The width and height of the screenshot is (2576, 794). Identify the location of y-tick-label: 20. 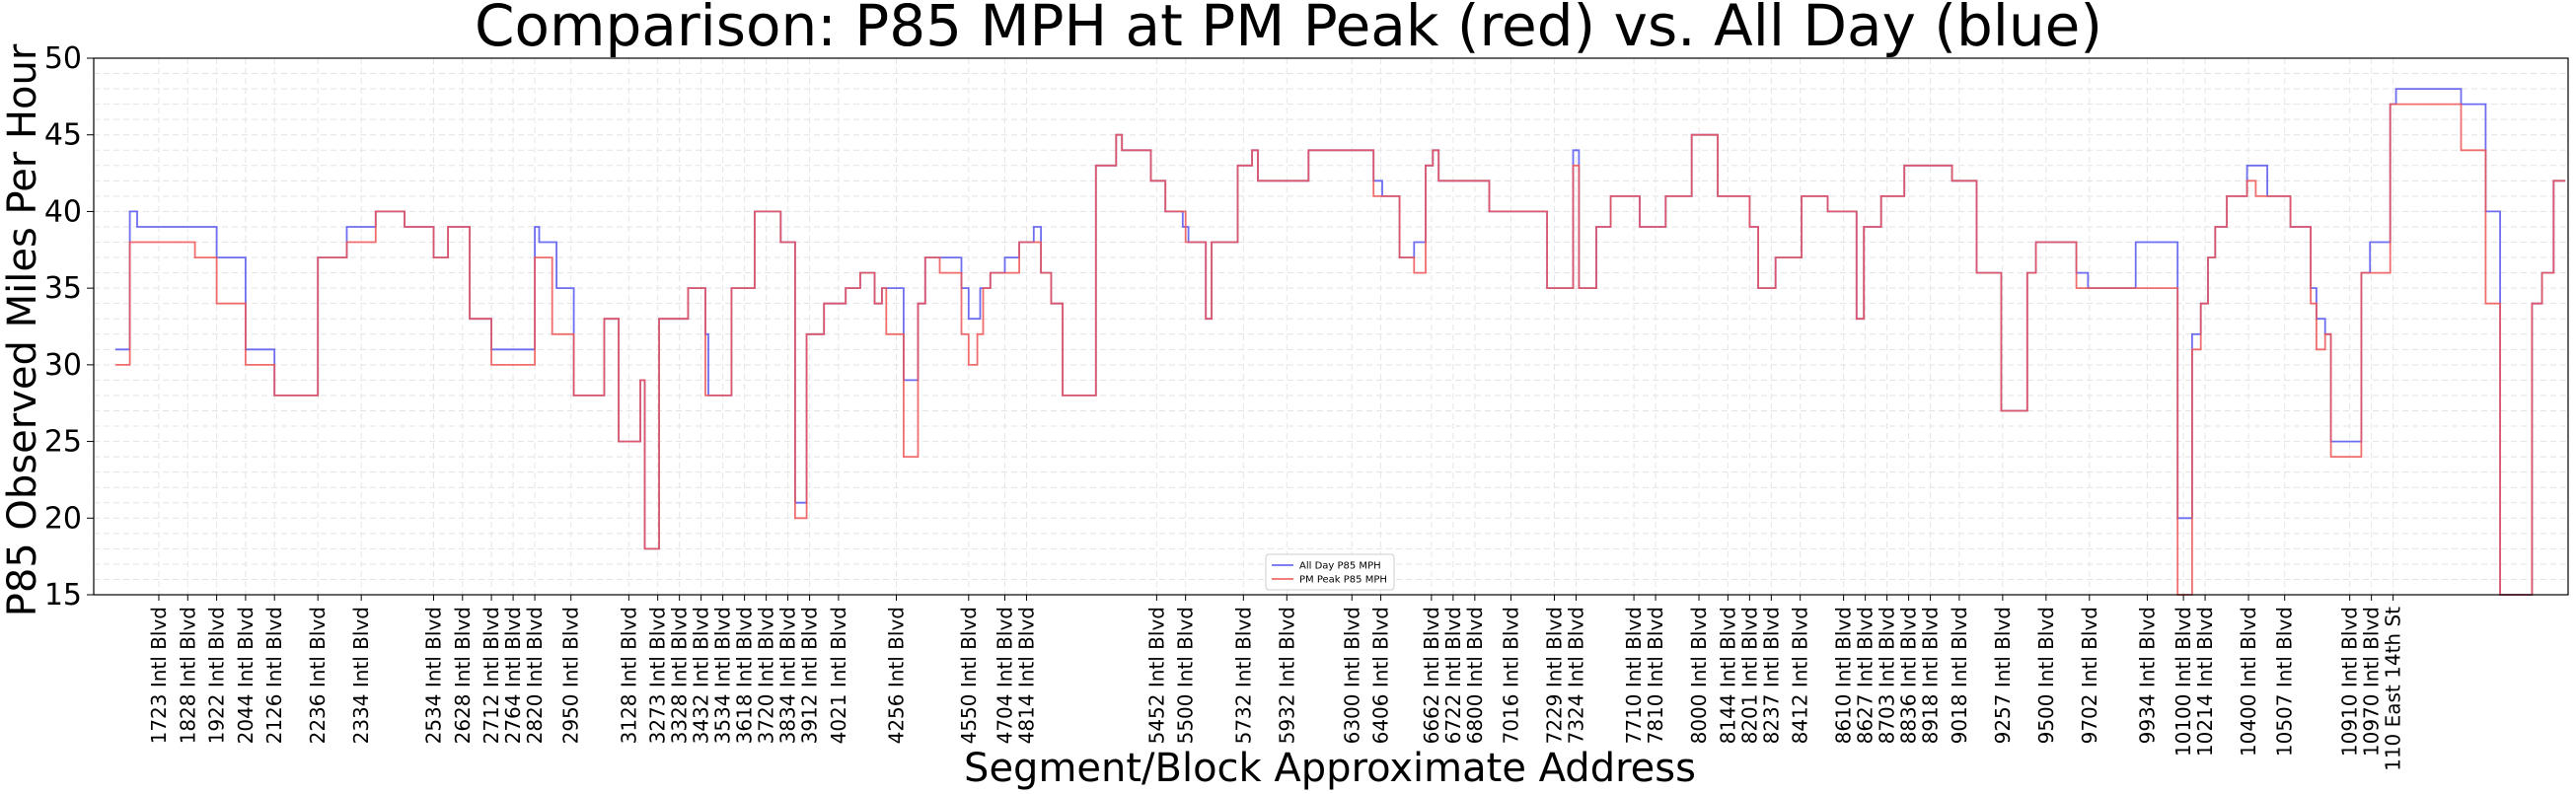
(63, 519).